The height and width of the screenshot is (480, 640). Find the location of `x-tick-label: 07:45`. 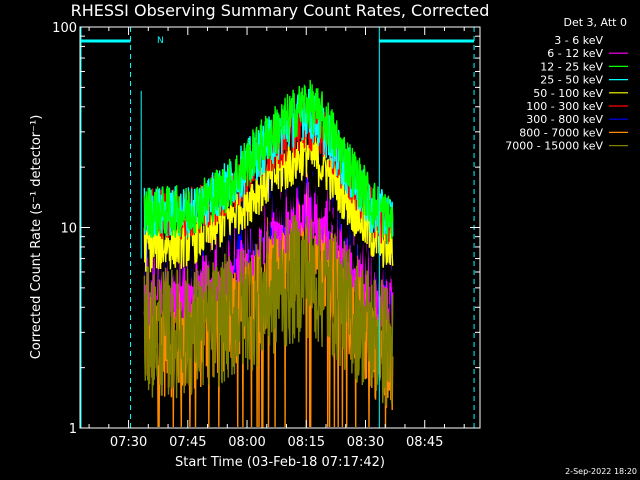

x-tick-label: 07:45 is located at coordinates (187, 442).